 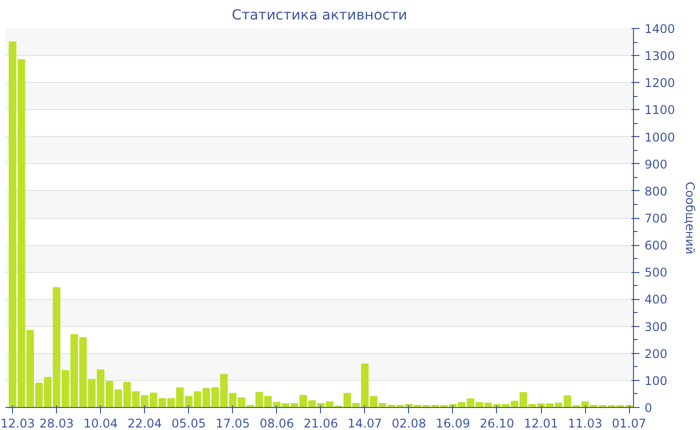 What do you see at coordinates (656, 245) in the screenshot?
I see `y-tick-label: 600` at bounding box center [656, 245].